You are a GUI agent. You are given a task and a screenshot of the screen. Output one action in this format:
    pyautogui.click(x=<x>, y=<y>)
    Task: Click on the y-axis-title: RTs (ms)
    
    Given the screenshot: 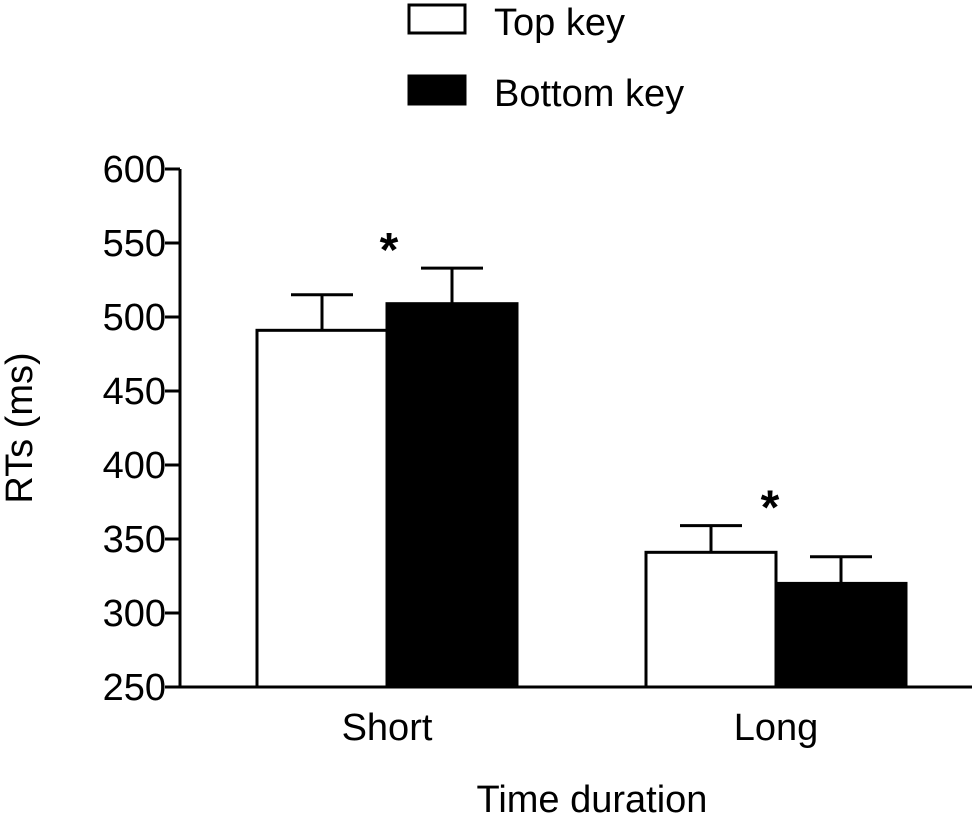 What is the action you would take?
    pyautogui.click(x=20, y=427)
    